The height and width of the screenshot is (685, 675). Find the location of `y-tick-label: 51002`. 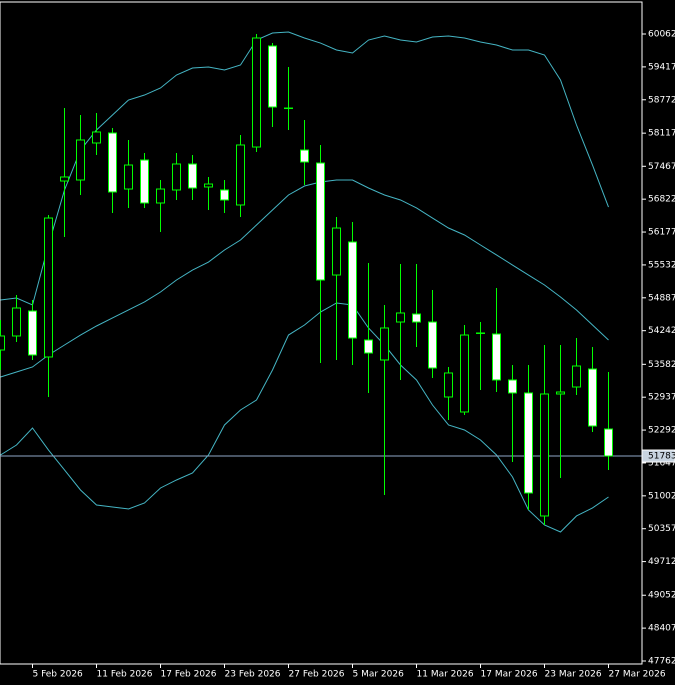

y-tick-label: 51002 is located at coordinates (661, 496).